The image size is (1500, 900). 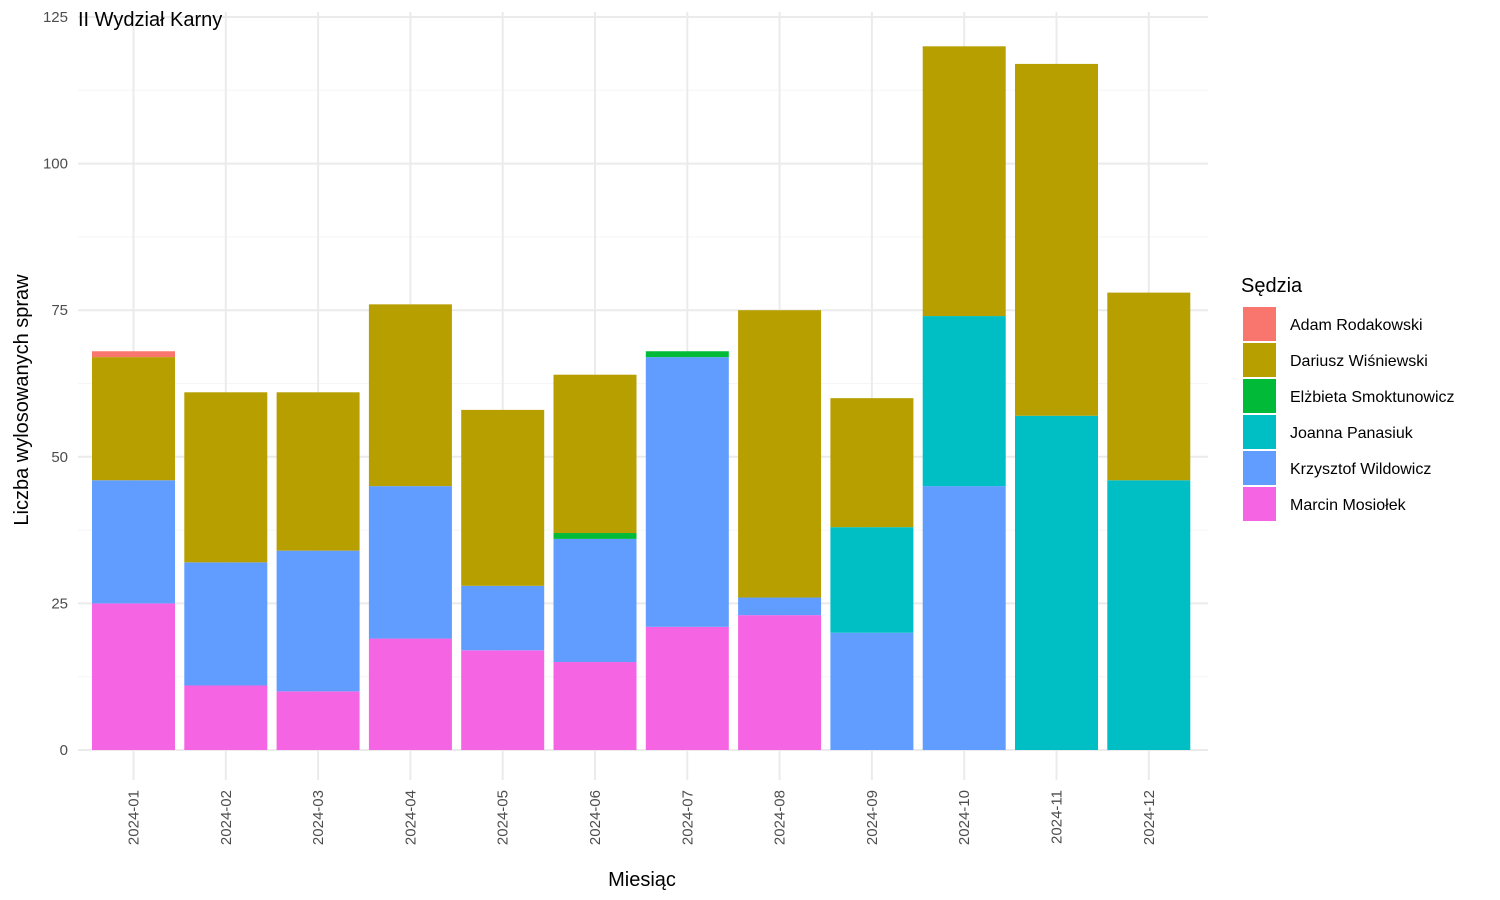 I want to click on x-tick-label: 2024-07, so click(x=687, y=817).